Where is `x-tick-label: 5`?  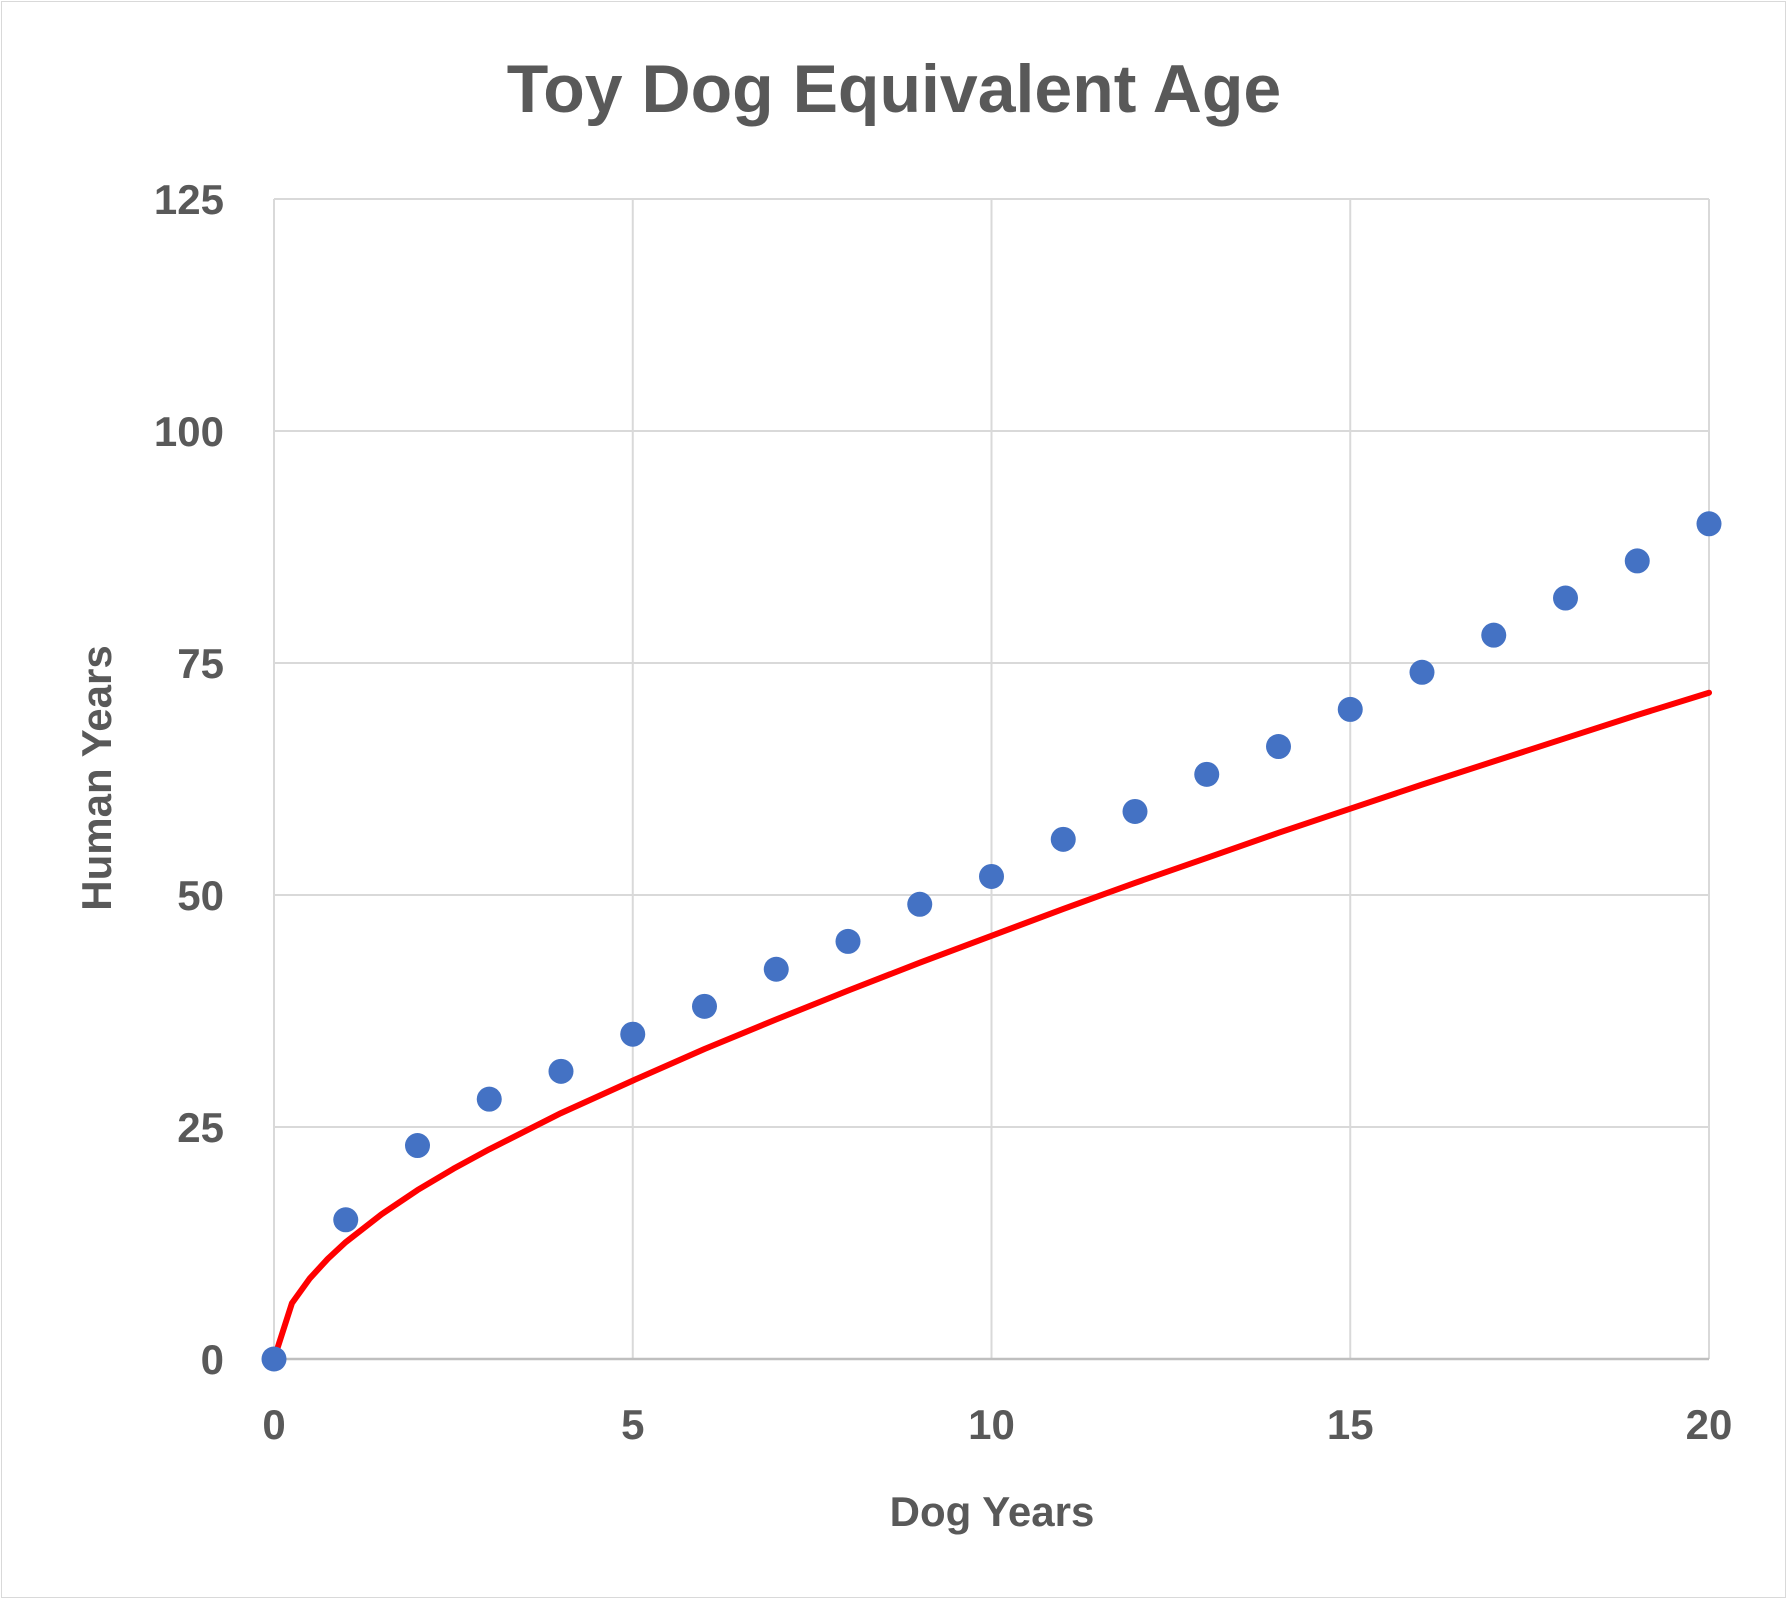
x-tick-label: 5 is located at coordinates (632, 1424).